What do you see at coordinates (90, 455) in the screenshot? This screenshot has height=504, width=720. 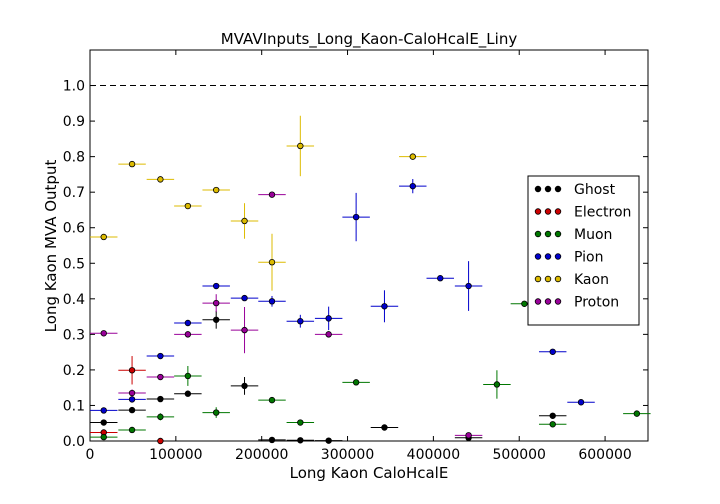 I see `x-tick-label: 0` at bounding box center [90, 455].